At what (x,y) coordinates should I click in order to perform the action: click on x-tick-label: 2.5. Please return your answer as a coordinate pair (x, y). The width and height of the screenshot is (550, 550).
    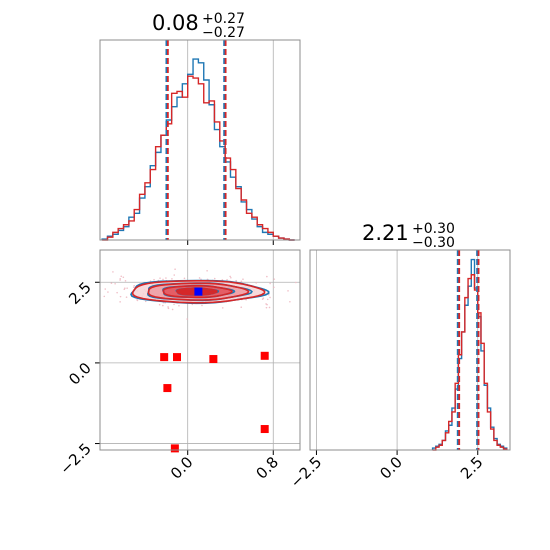
    Looking at the image, I should click on (472, 468).